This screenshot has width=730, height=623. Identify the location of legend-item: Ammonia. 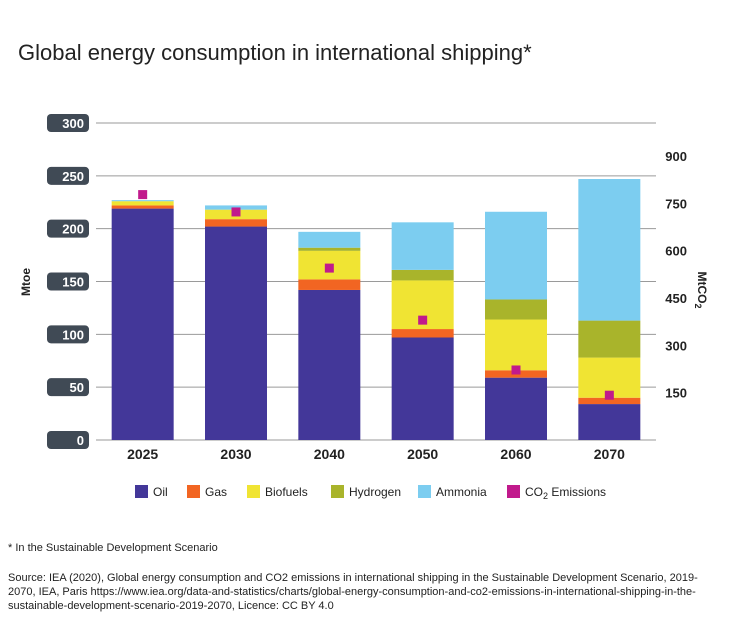
(452, 492).